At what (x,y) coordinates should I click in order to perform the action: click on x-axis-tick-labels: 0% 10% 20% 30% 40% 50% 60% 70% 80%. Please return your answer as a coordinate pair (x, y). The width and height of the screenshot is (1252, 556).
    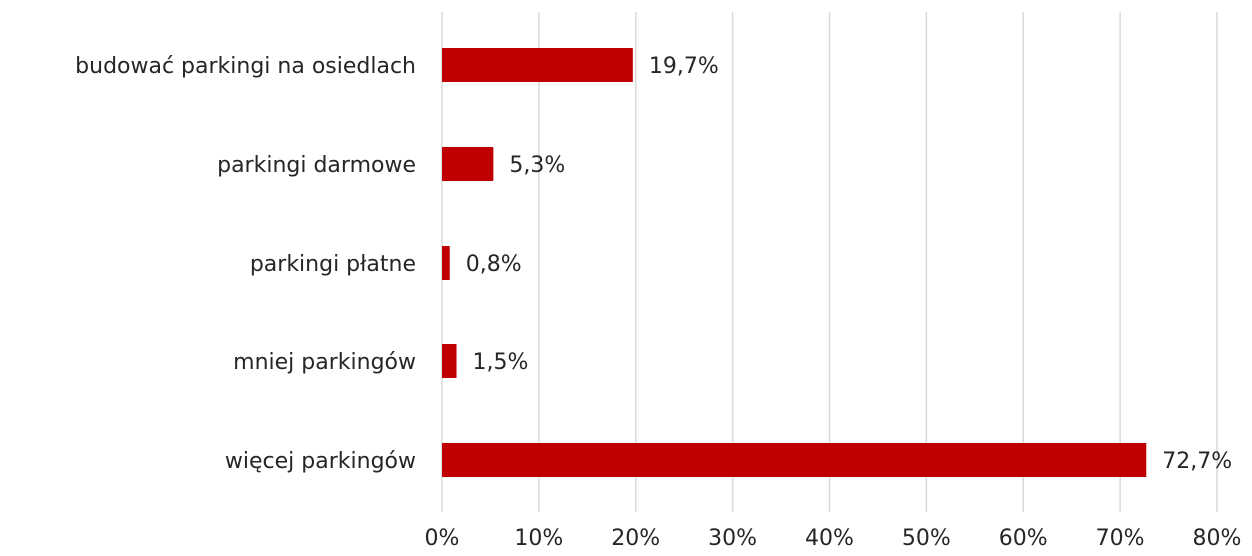
    Looking at the image, I should click on (833, 538).